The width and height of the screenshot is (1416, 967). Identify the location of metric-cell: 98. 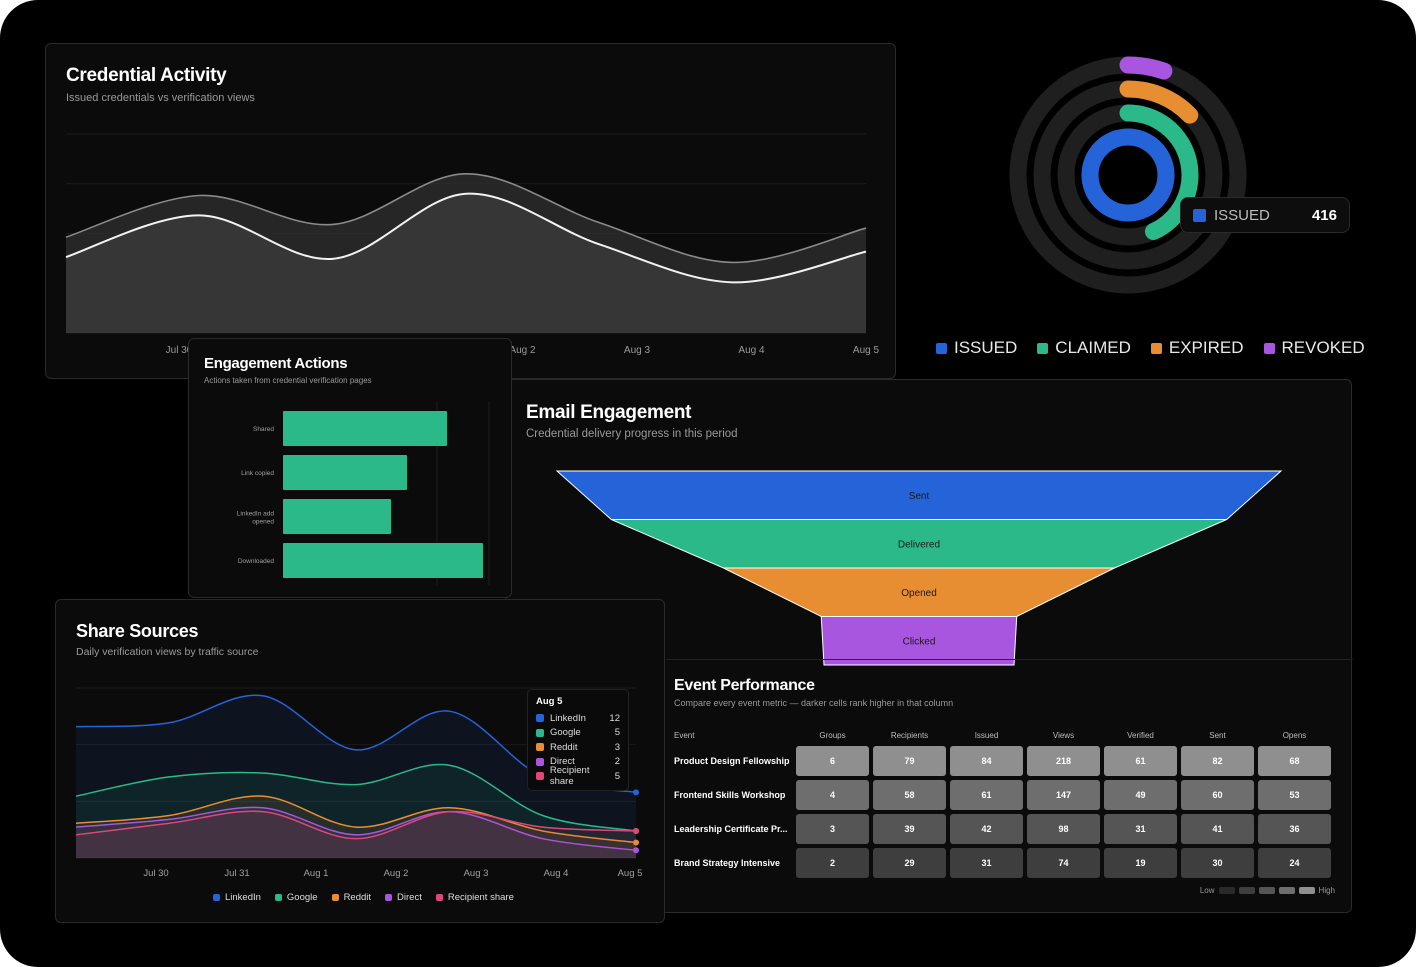
(1063, 829).